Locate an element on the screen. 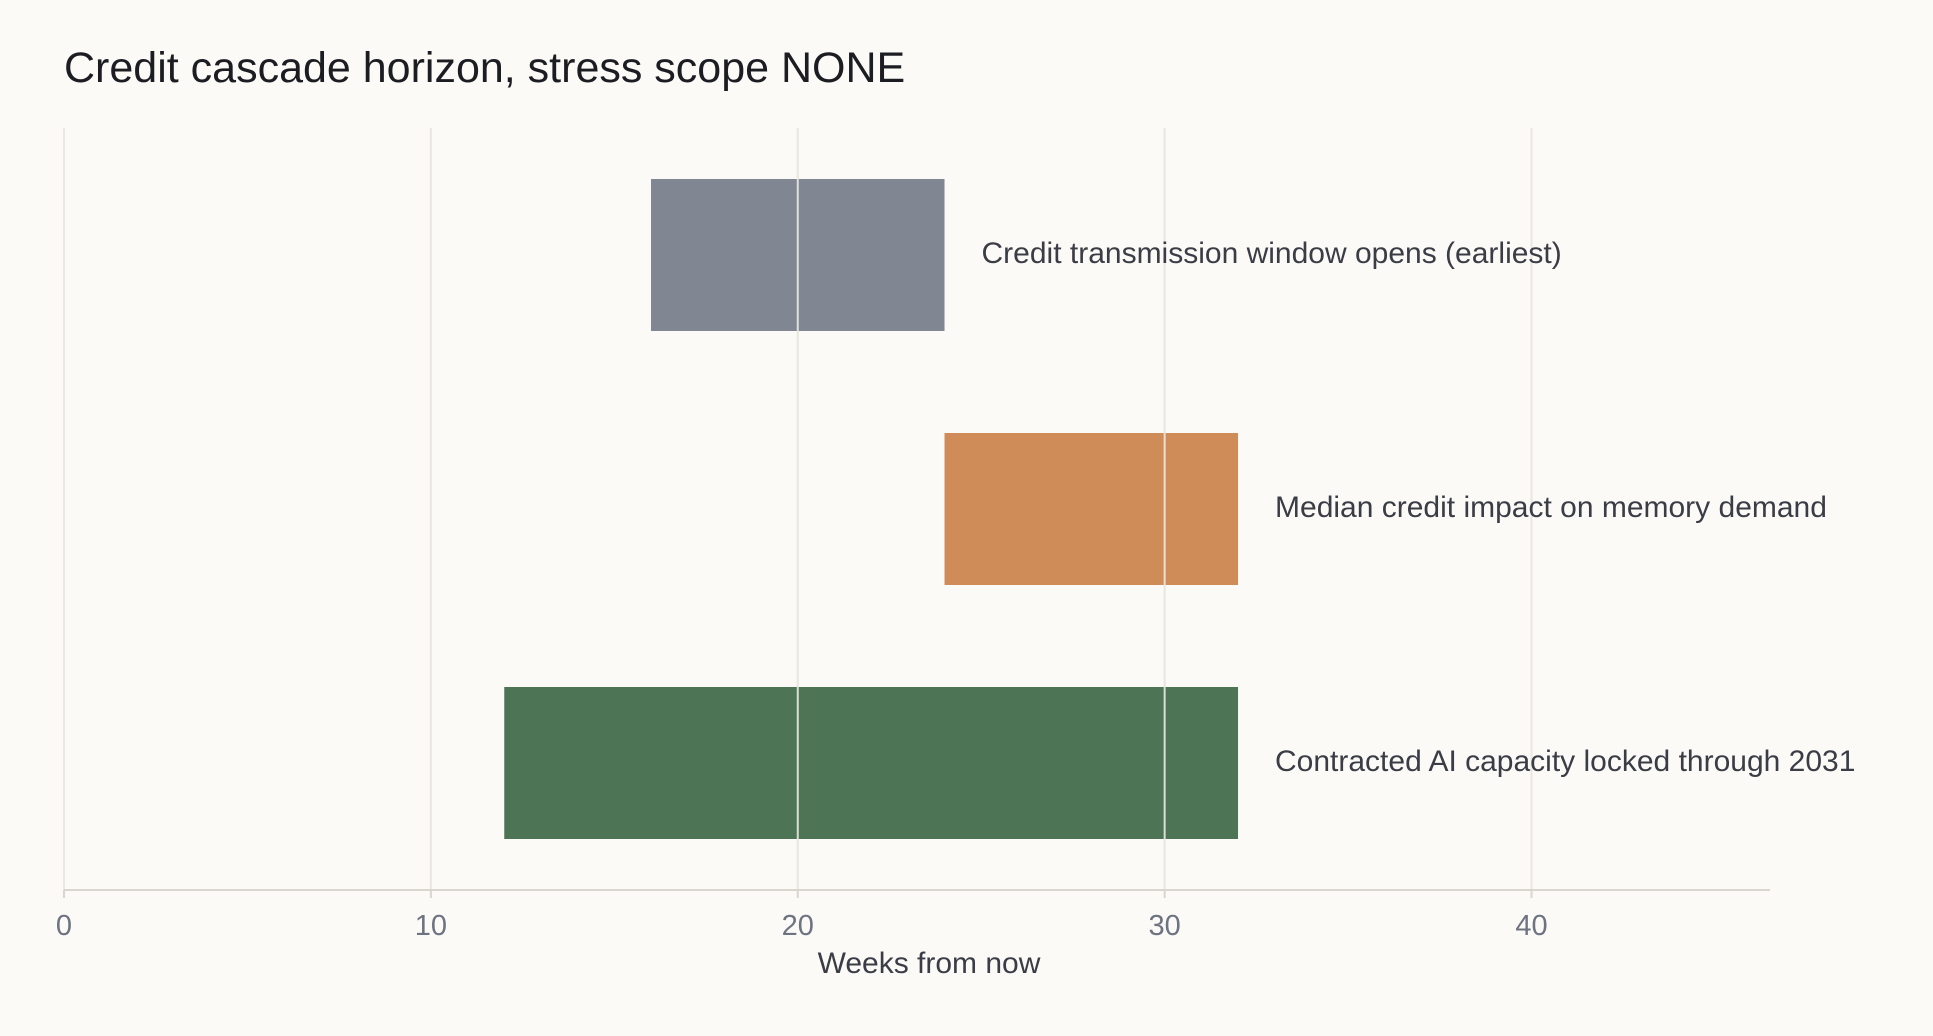  x-tick-label-0: 0 is located at coordinates (64, 926).